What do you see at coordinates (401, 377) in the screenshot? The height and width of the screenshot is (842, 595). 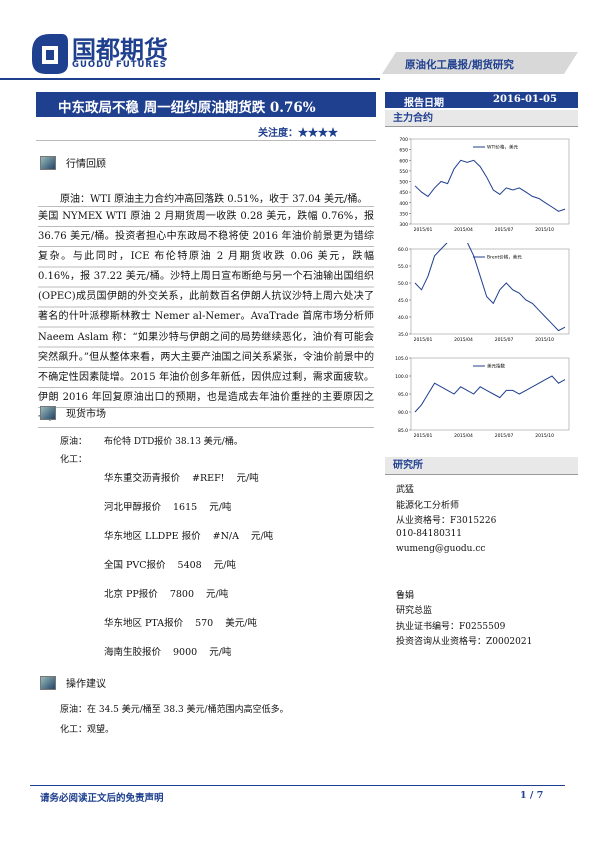 I see `y-tick-label: 100.0` at bounding box center [401, 377].